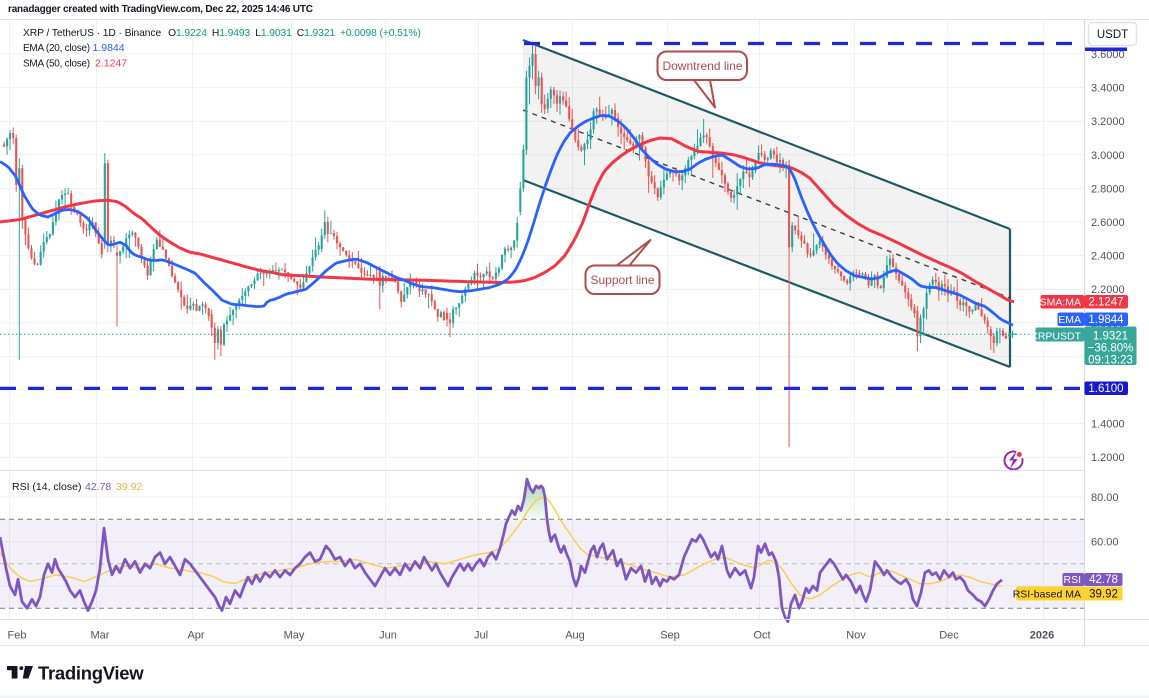 The width and height of the screenshot is (1149, 698). What do you see at coordinates (1069, 320) in the screenshot?
I see `svg-text: EMA` at bounding box center [1069, 320].